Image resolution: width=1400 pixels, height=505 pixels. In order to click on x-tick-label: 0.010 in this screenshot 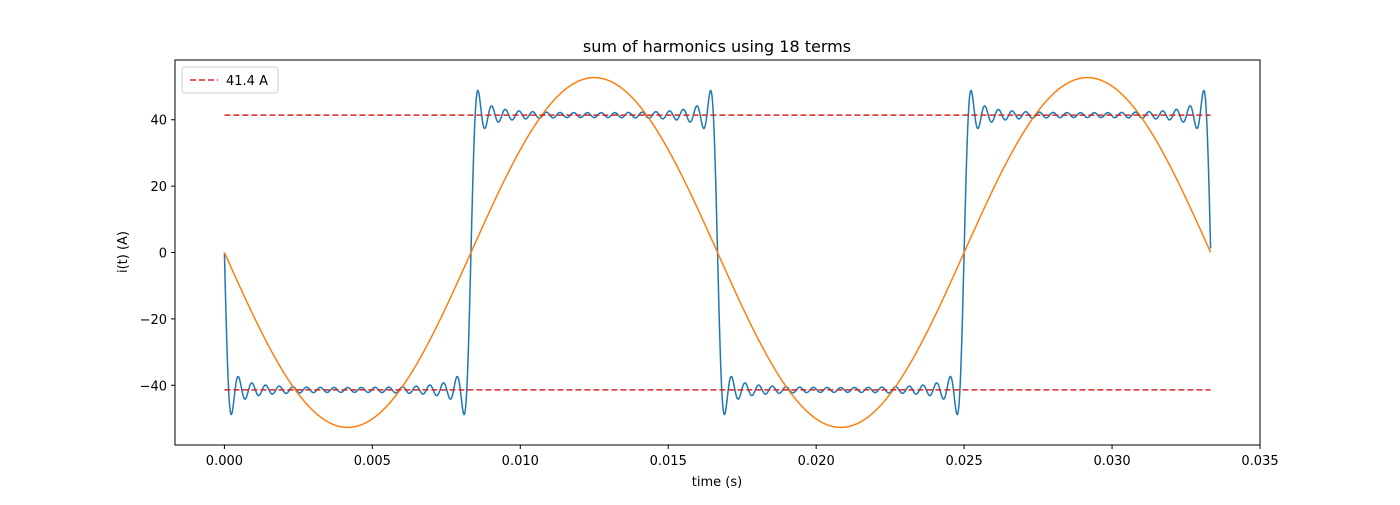, I will do `click(520, 461)`.